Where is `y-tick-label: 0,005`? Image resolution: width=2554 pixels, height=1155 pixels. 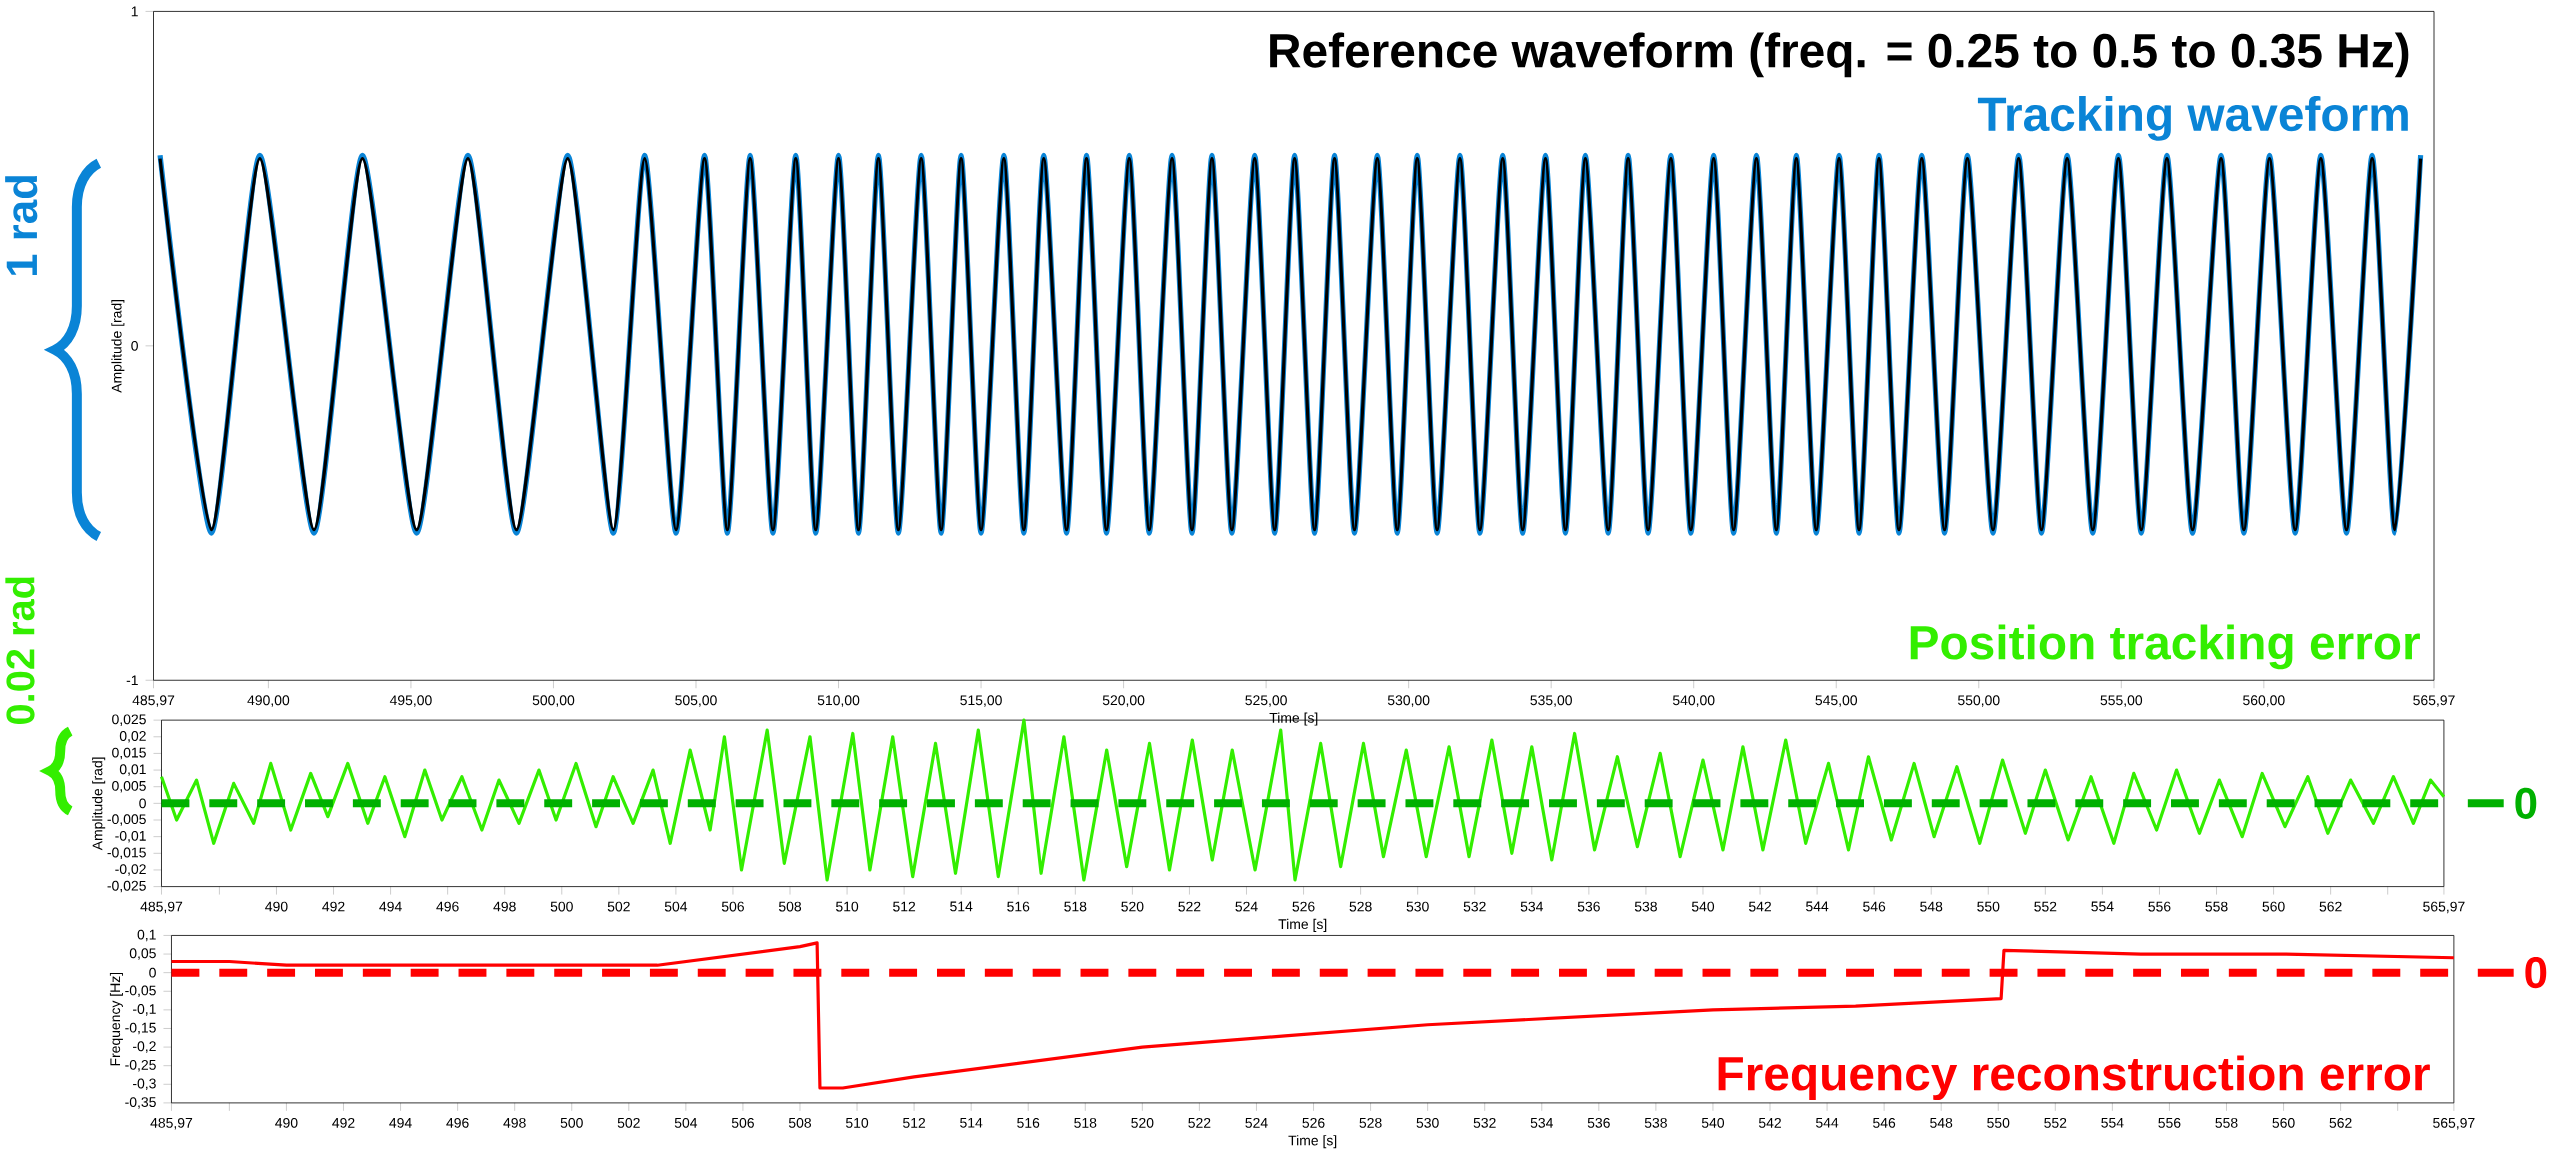
y-tick-label: 0,005 is located at coordinates (129, 787).